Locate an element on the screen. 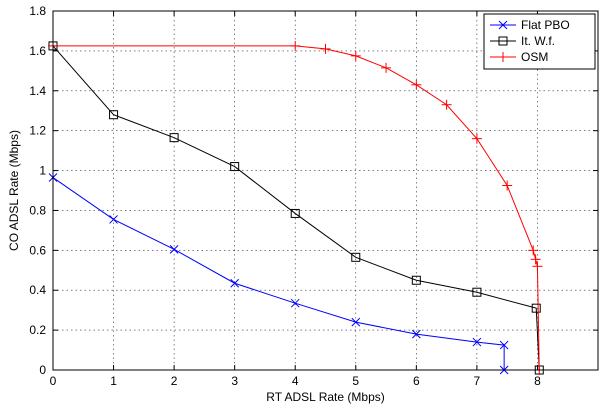 The height and width of the screenshot is (412, 600). legend-label: It. W.f. is located at coordinates (538, 41).